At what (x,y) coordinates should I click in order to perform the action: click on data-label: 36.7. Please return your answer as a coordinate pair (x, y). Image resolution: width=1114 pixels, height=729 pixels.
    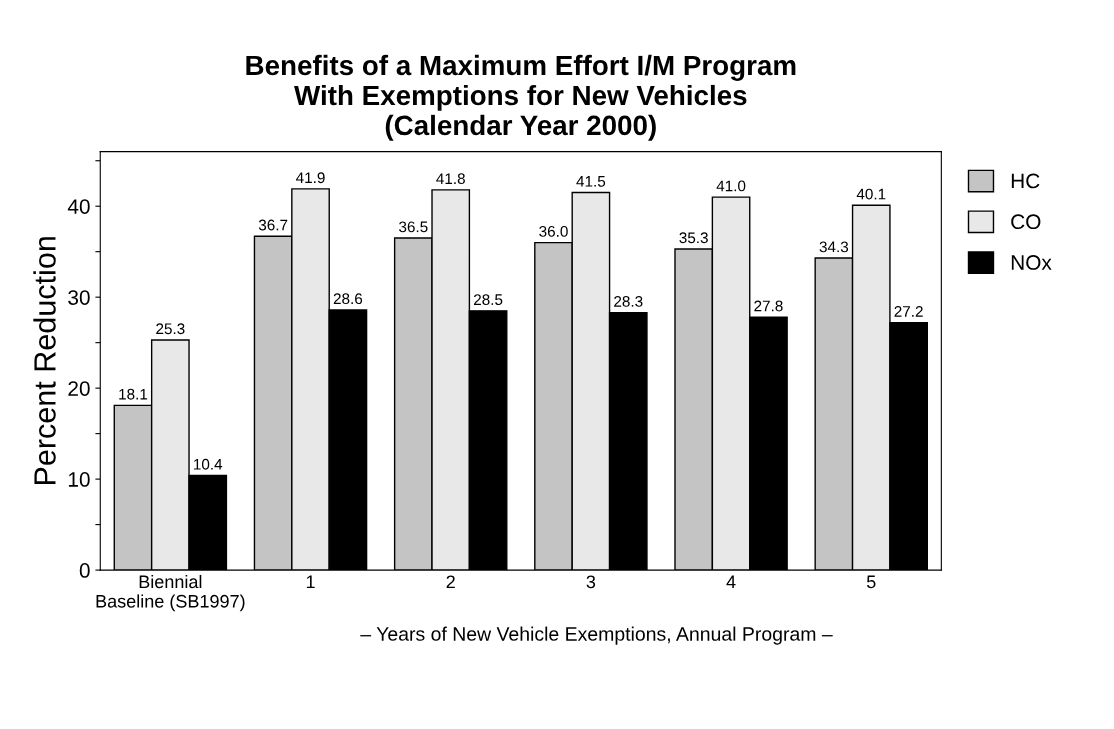
    Looking at the image, I should click on (273, 225).